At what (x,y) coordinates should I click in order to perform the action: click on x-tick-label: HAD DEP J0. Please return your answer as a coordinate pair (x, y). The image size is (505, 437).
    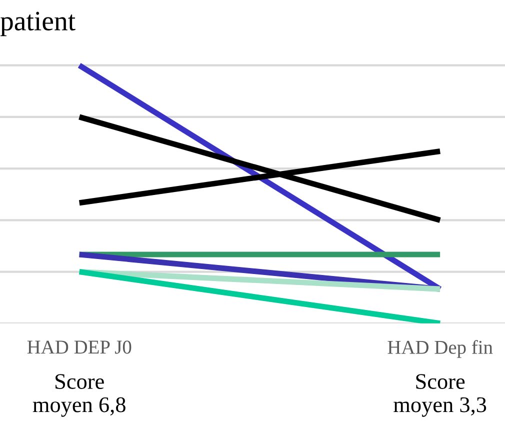
    Looking at the image, I should click on (79, 347).